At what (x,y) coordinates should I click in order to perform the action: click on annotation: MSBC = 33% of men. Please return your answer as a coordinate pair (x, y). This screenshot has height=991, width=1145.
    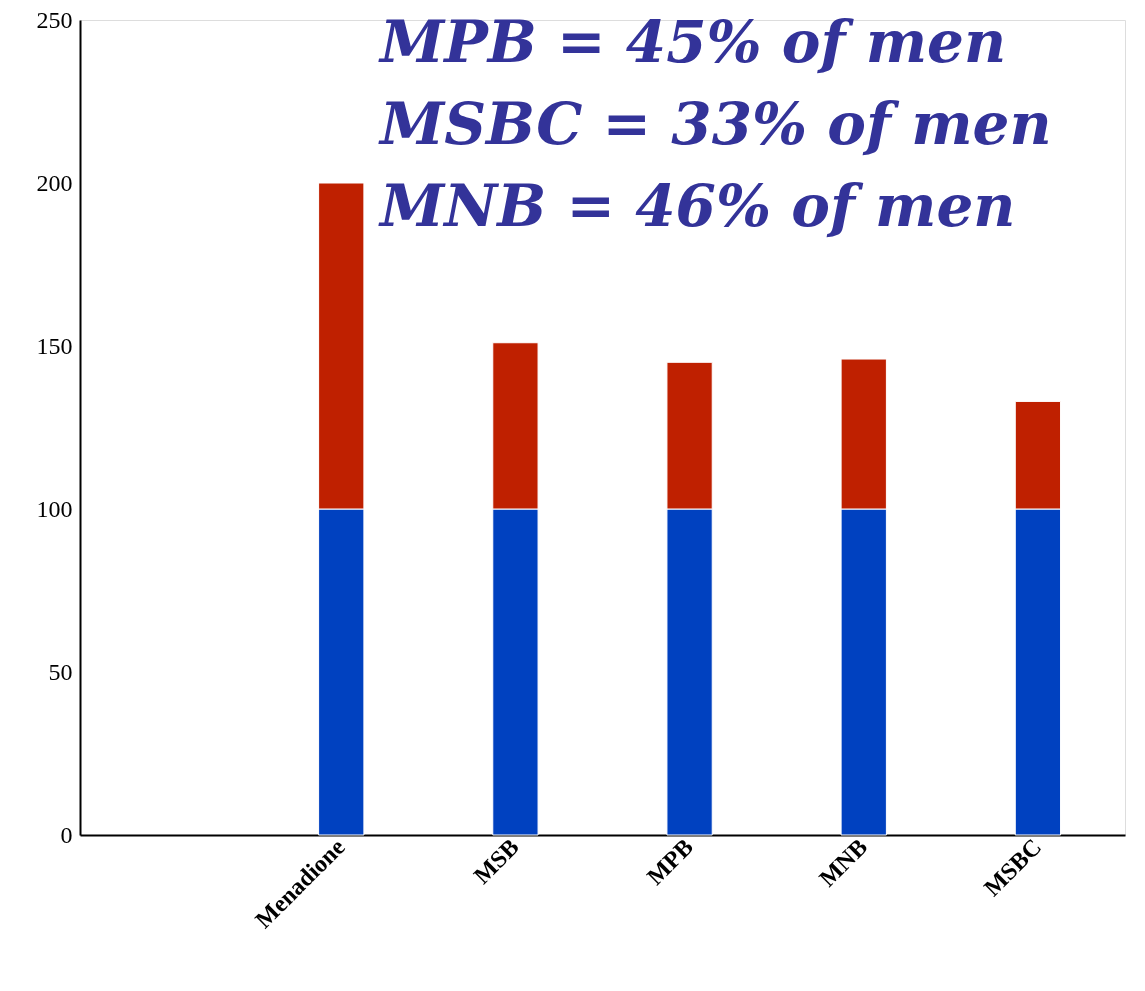
    Looking at the image, I should click on (715, 124).